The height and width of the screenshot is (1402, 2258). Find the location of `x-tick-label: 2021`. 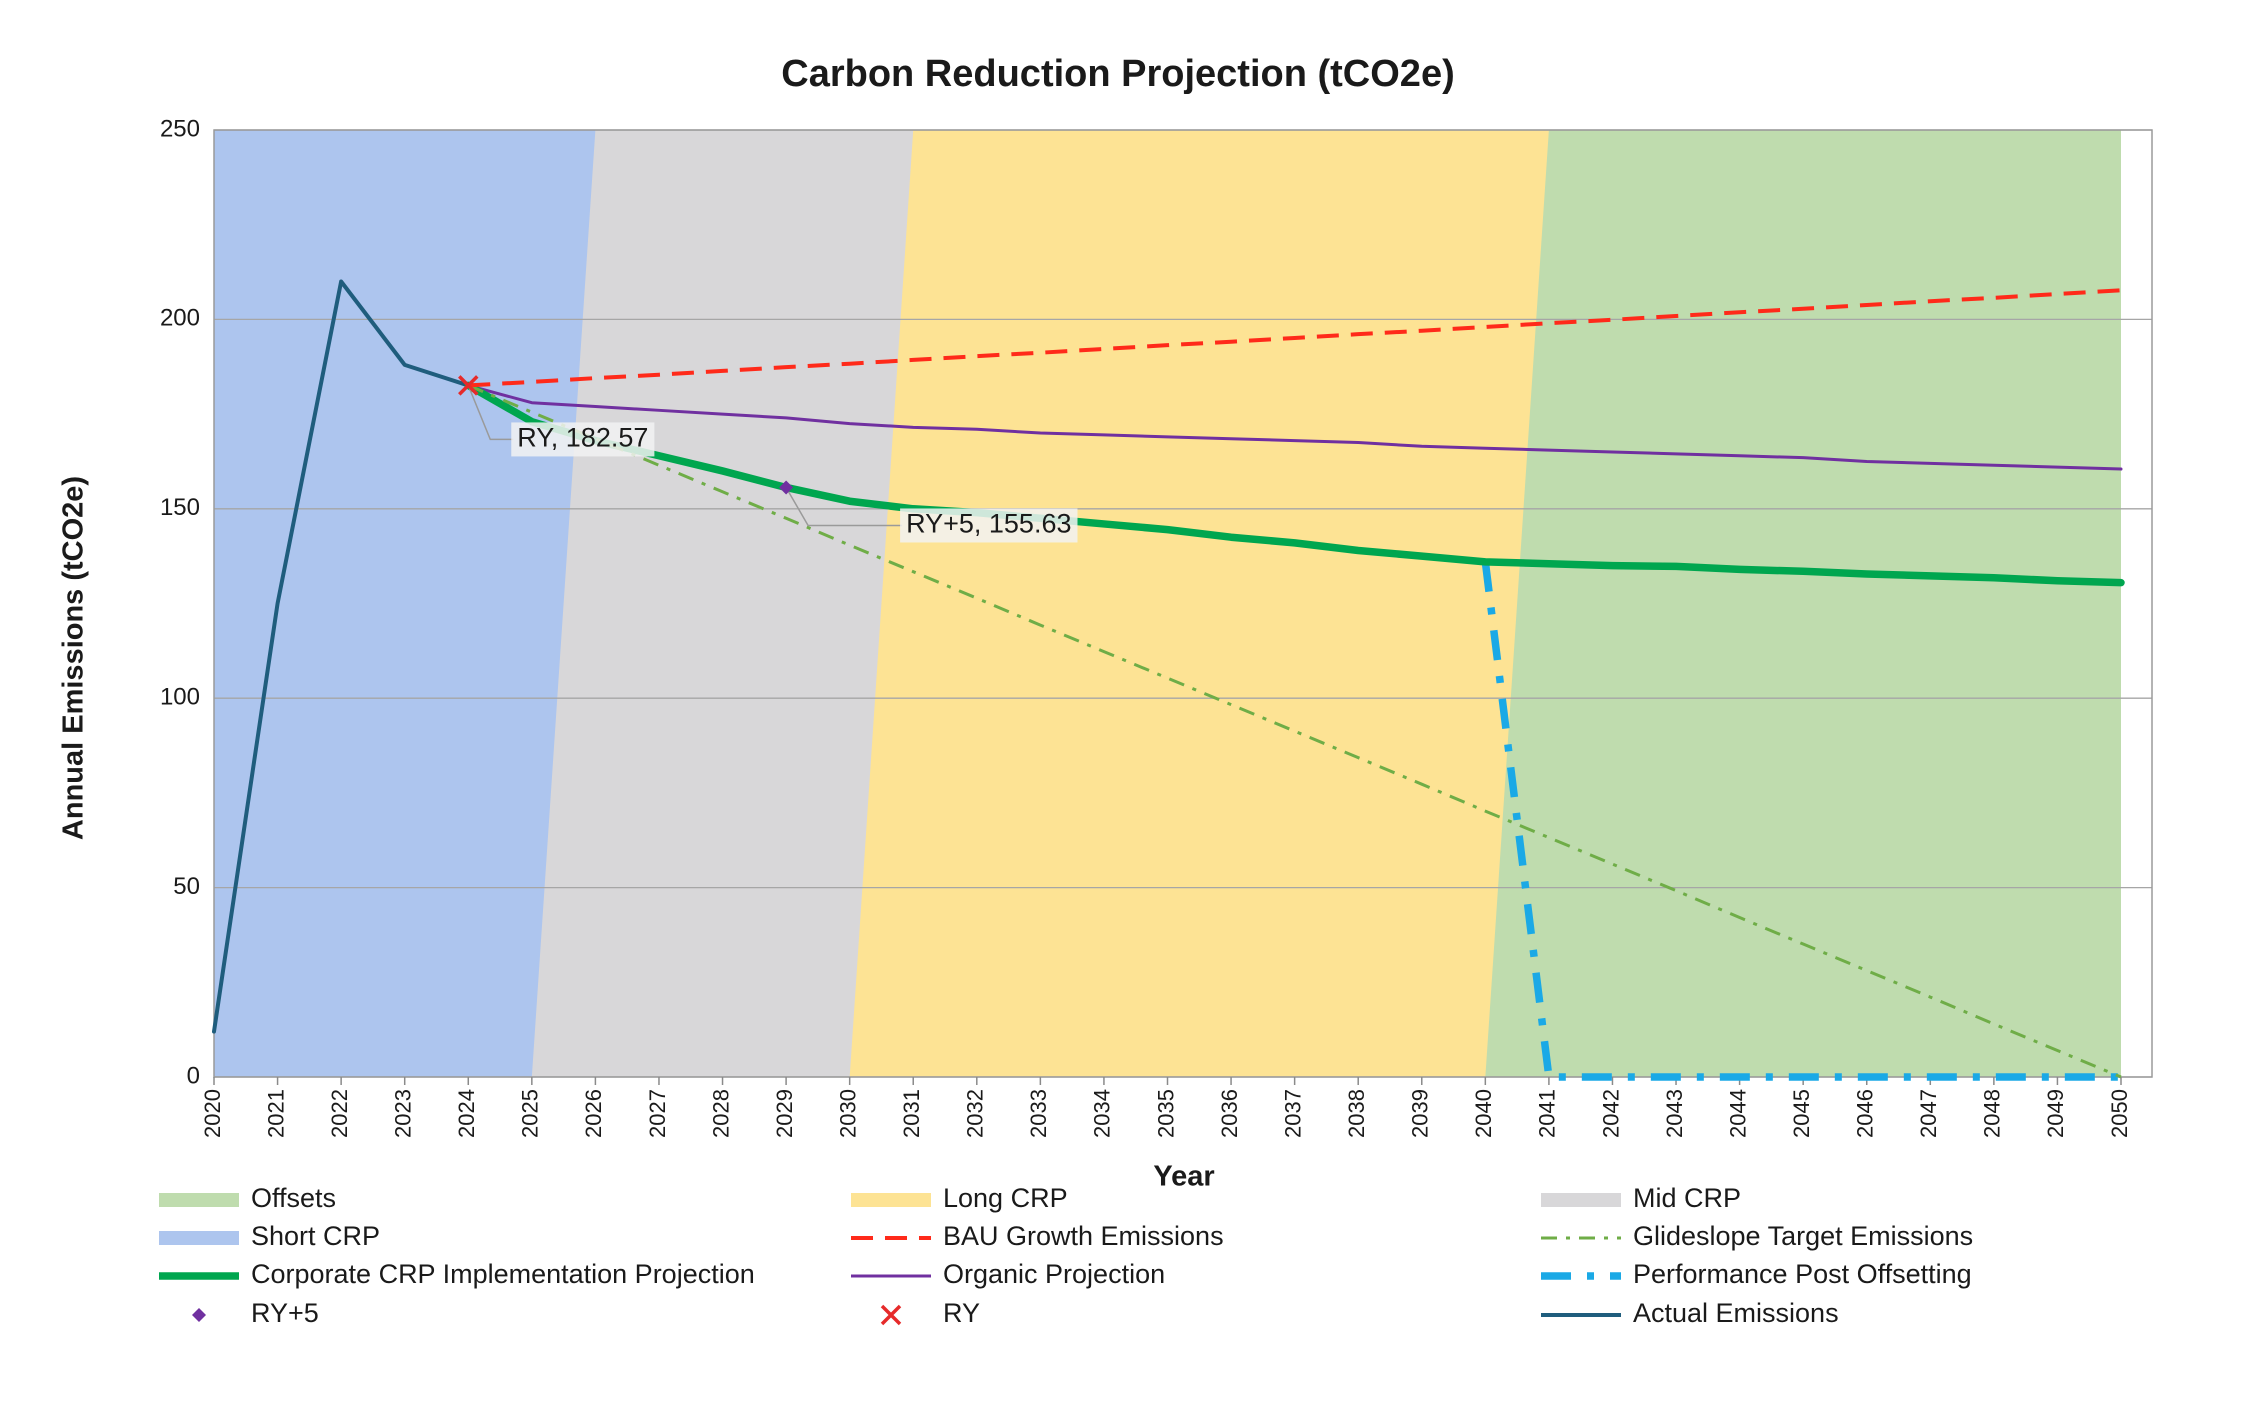

x-tick-label: 2021 is located at coordinates (275, 1113).